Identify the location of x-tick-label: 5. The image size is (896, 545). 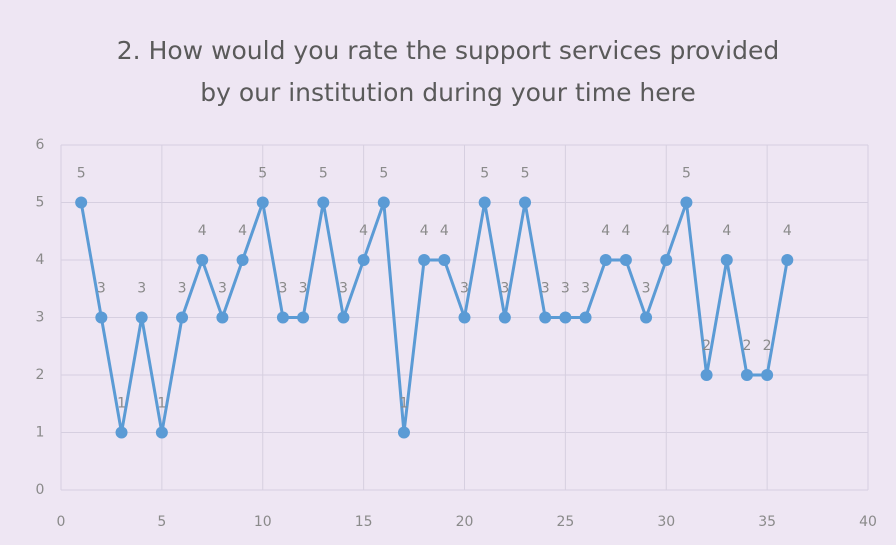
(161, 522).